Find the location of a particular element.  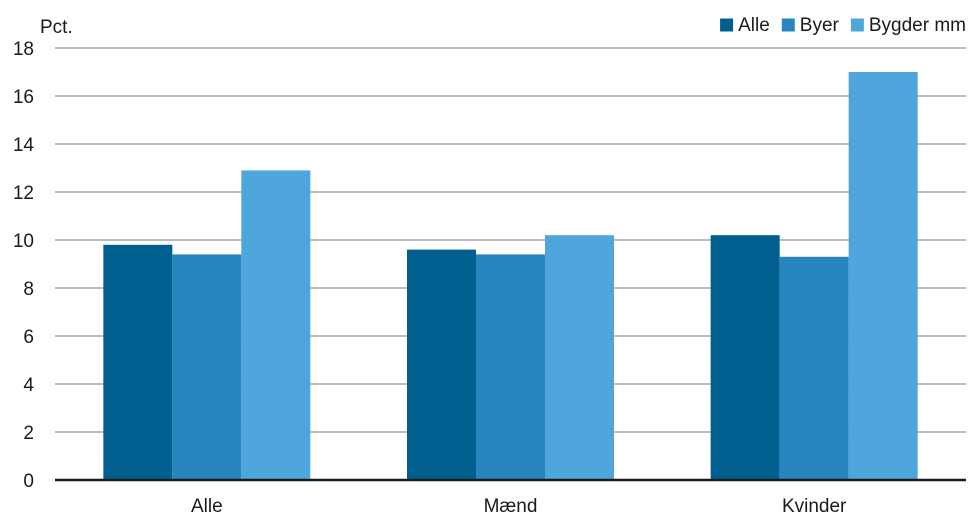

y-tick-label: 18 is located at coordinates (23, 49).